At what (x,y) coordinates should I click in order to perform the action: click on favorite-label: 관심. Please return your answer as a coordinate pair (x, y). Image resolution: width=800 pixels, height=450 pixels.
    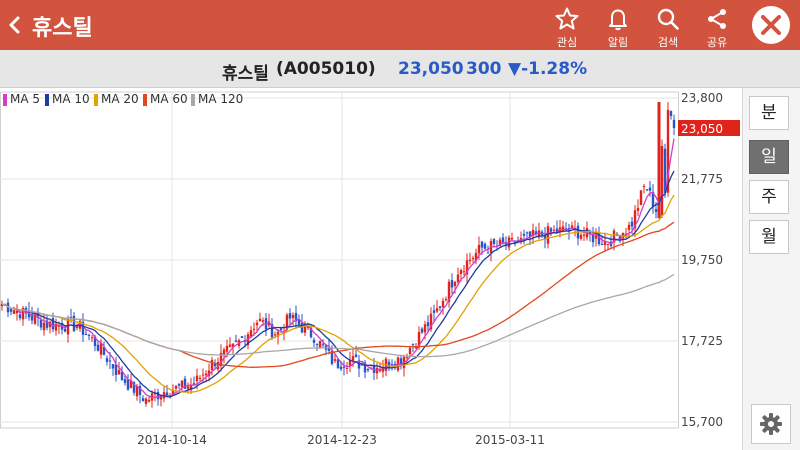
    Looking at the image, I should click on (567, 42).